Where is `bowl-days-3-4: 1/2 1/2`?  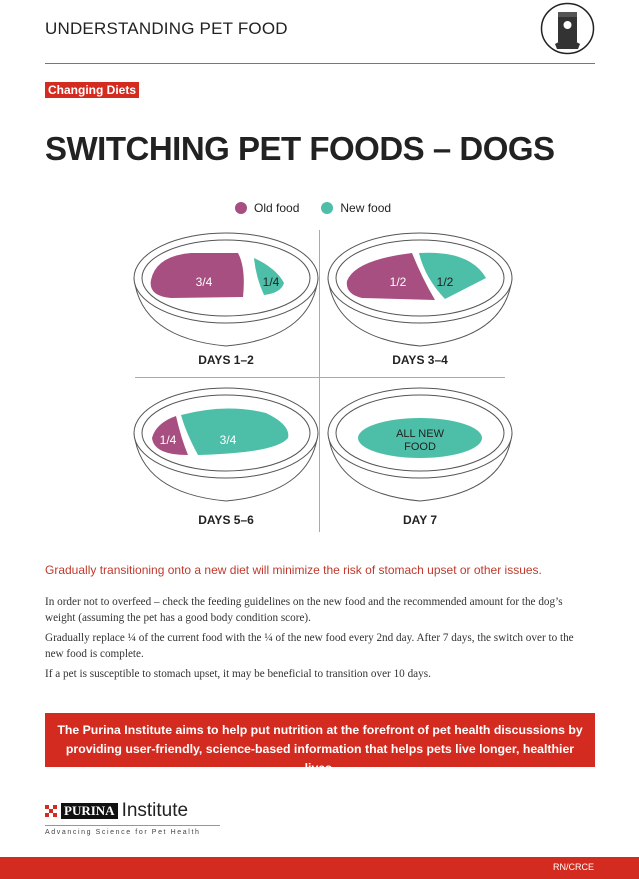
bowl-days-3-4: 1/2 1/2 is located at coordinates (420, 289).